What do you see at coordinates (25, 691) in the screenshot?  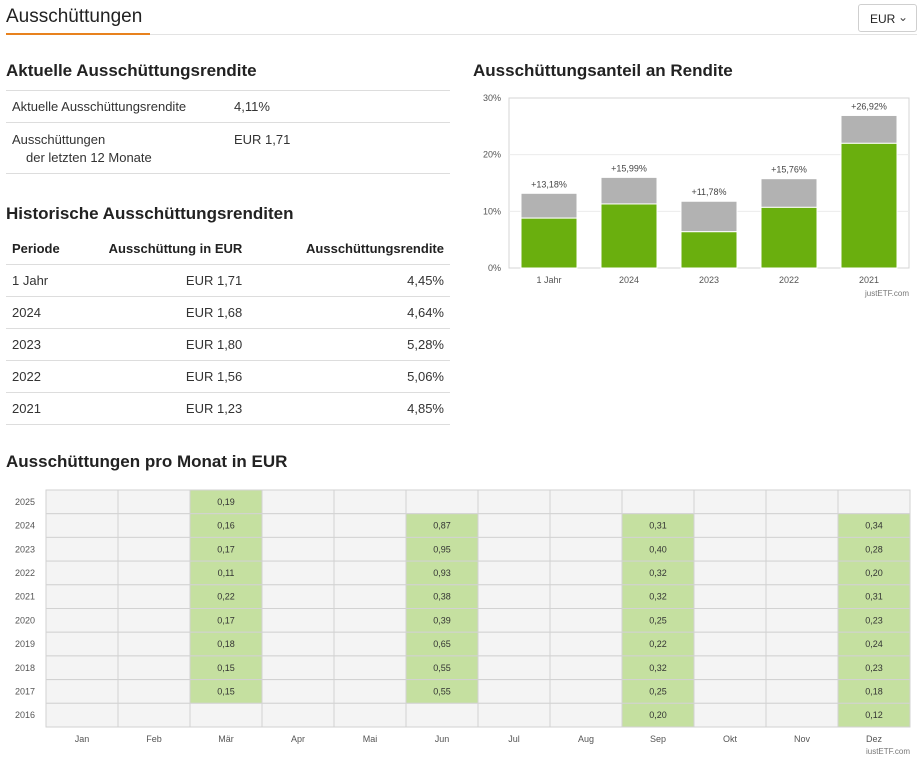 I see `year-label: 2017` at bounding box center [25, 691].